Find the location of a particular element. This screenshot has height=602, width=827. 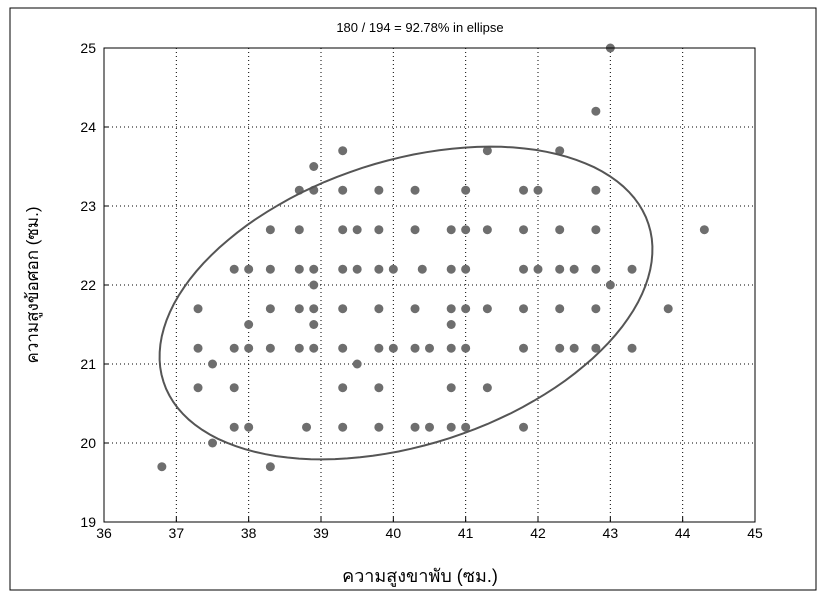

x-tick-label: 41 is located at coordinates (466, 533).